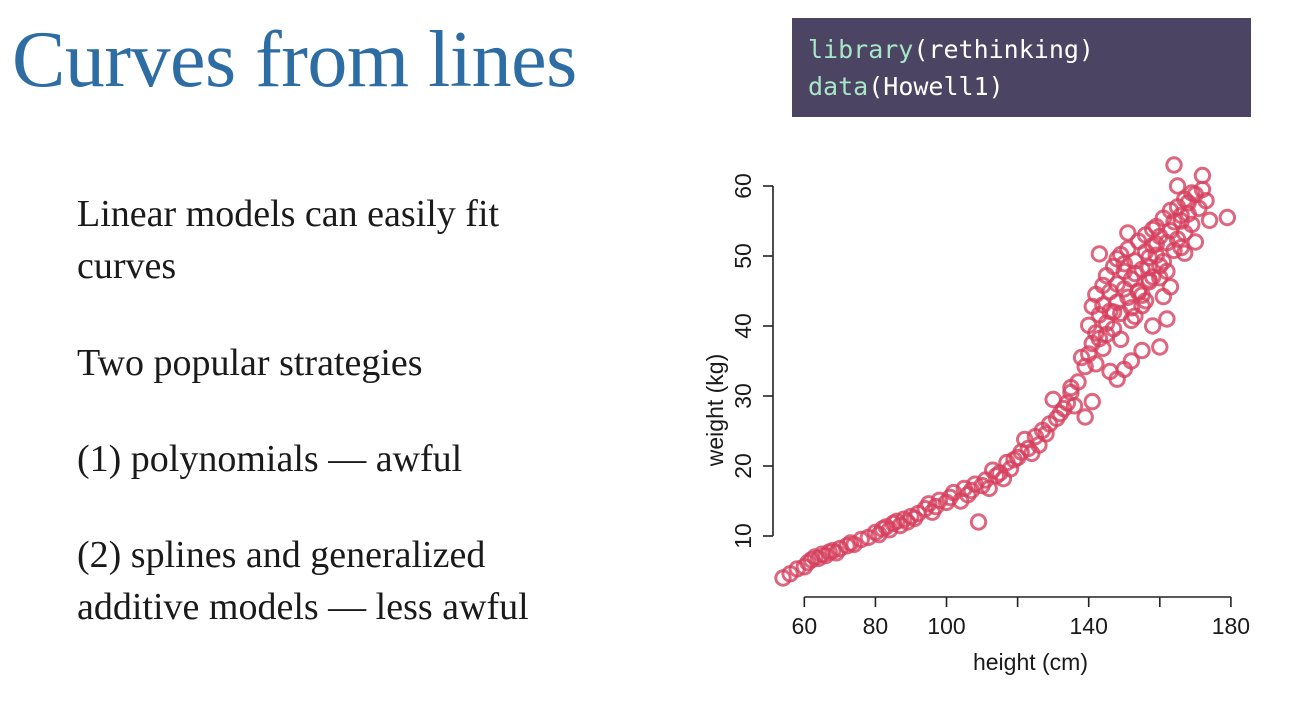  I want to click on x-tick-label: 60, so click(805, 626).